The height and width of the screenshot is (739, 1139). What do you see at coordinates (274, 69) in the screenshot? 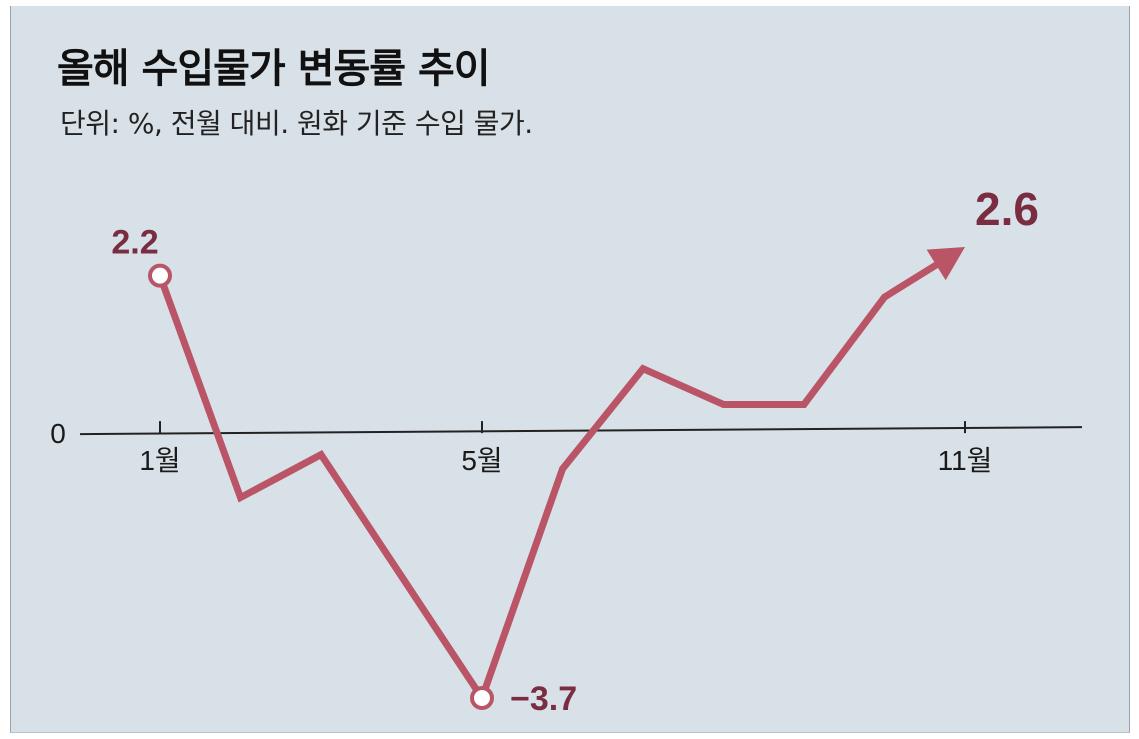
I see `chart-title: 올해 수입물가 변동률 추이` at bounding box center [274, 69].